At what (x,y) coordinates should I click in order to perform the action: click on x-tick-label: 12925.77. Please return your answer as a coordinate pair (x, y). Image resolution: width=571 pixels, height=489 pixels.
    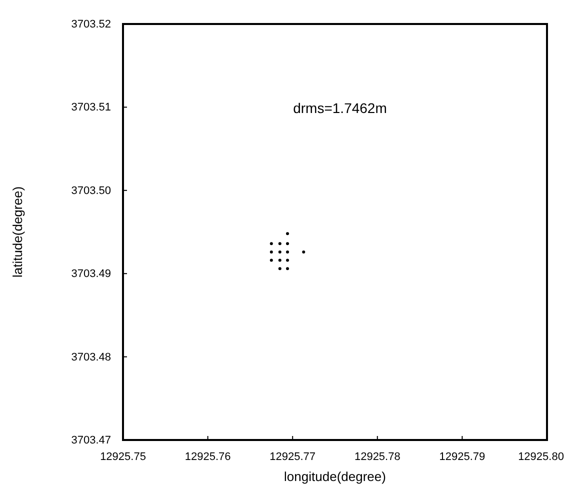
    Looking at the image, I should click on (293, 456).